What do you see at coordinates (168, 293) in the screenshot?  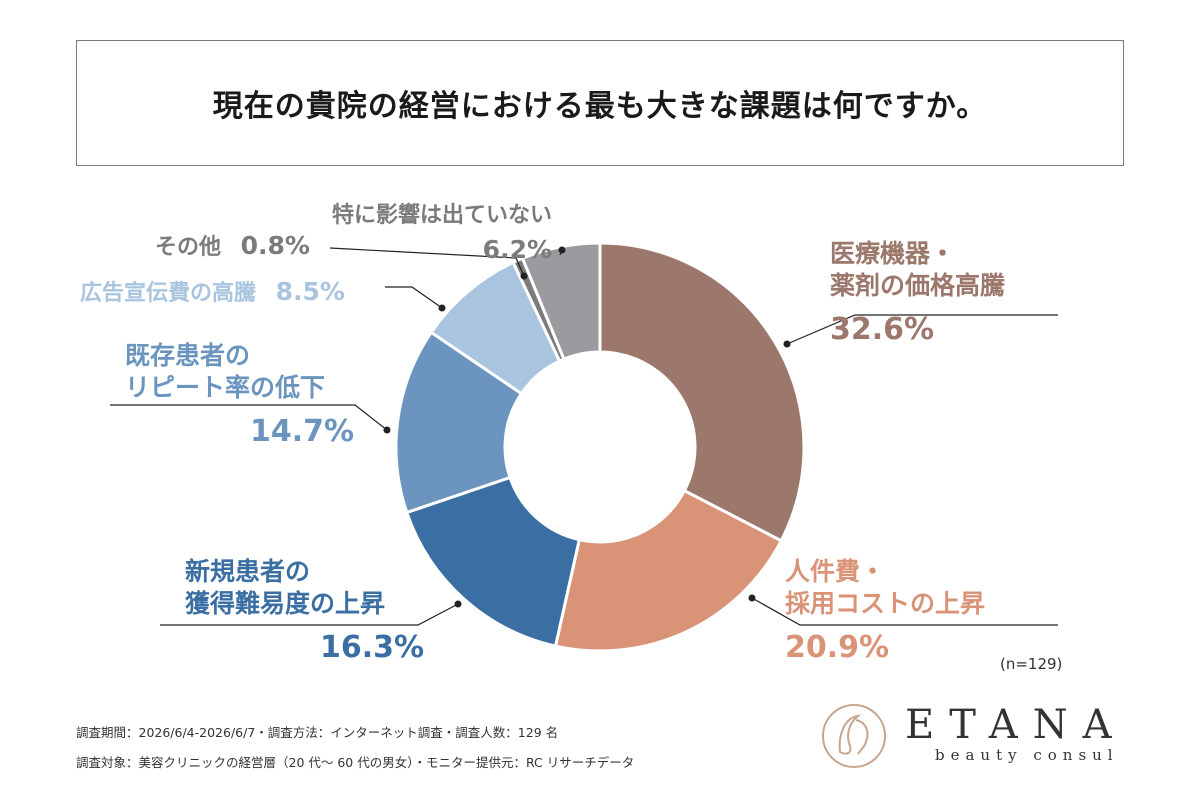 I see `label-ad-cost-text: 広告宣伝費の高騰` at bounding box center [168, 293].